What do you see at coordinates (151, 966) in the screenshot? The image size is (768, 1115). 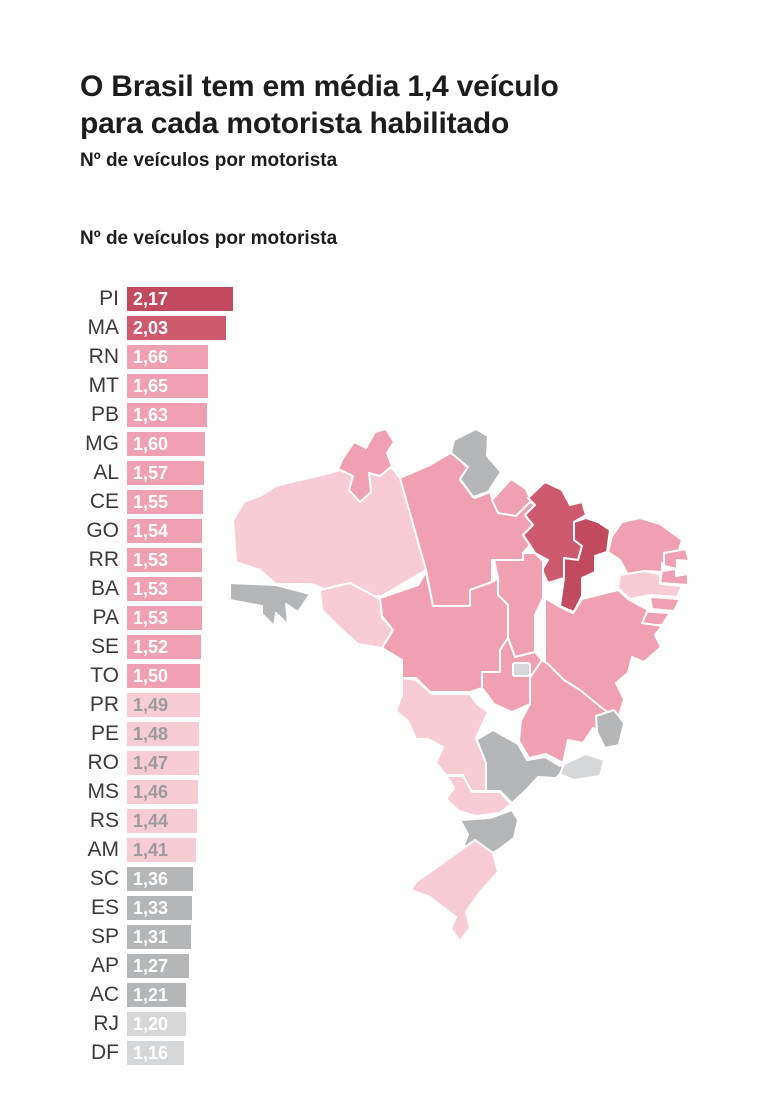 I see `bar-value-label: 1,27` at bounding box center [151, 966].